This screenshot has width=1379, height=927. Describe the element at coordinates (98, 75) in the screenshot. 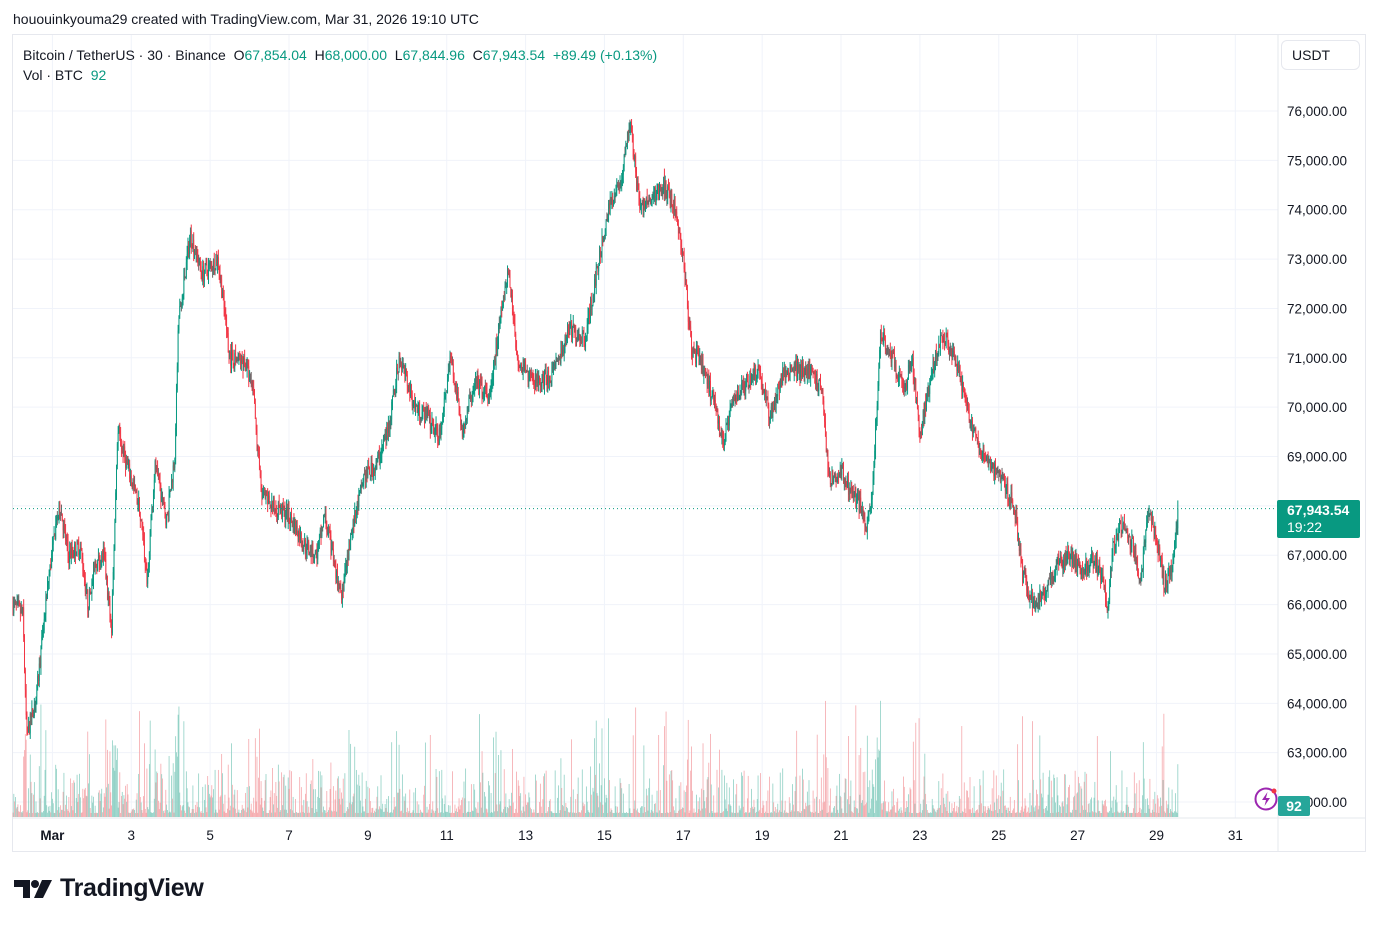

I see `volume-value: 92` at that location.